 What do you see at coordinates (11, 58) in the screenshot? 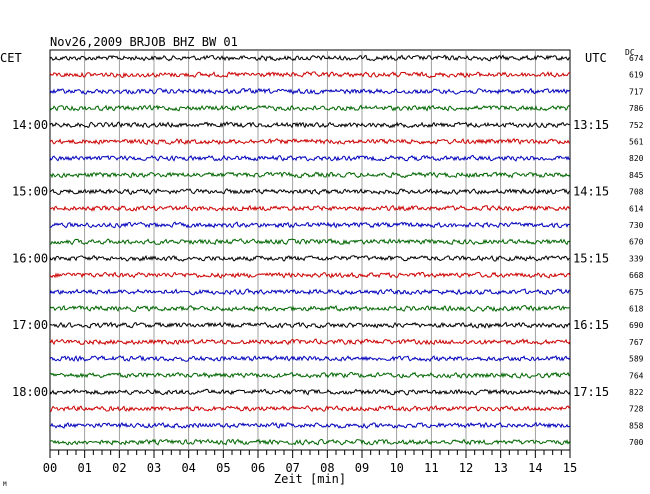
I see `left-timezone-label: CET` at bounding box center [11, 58].